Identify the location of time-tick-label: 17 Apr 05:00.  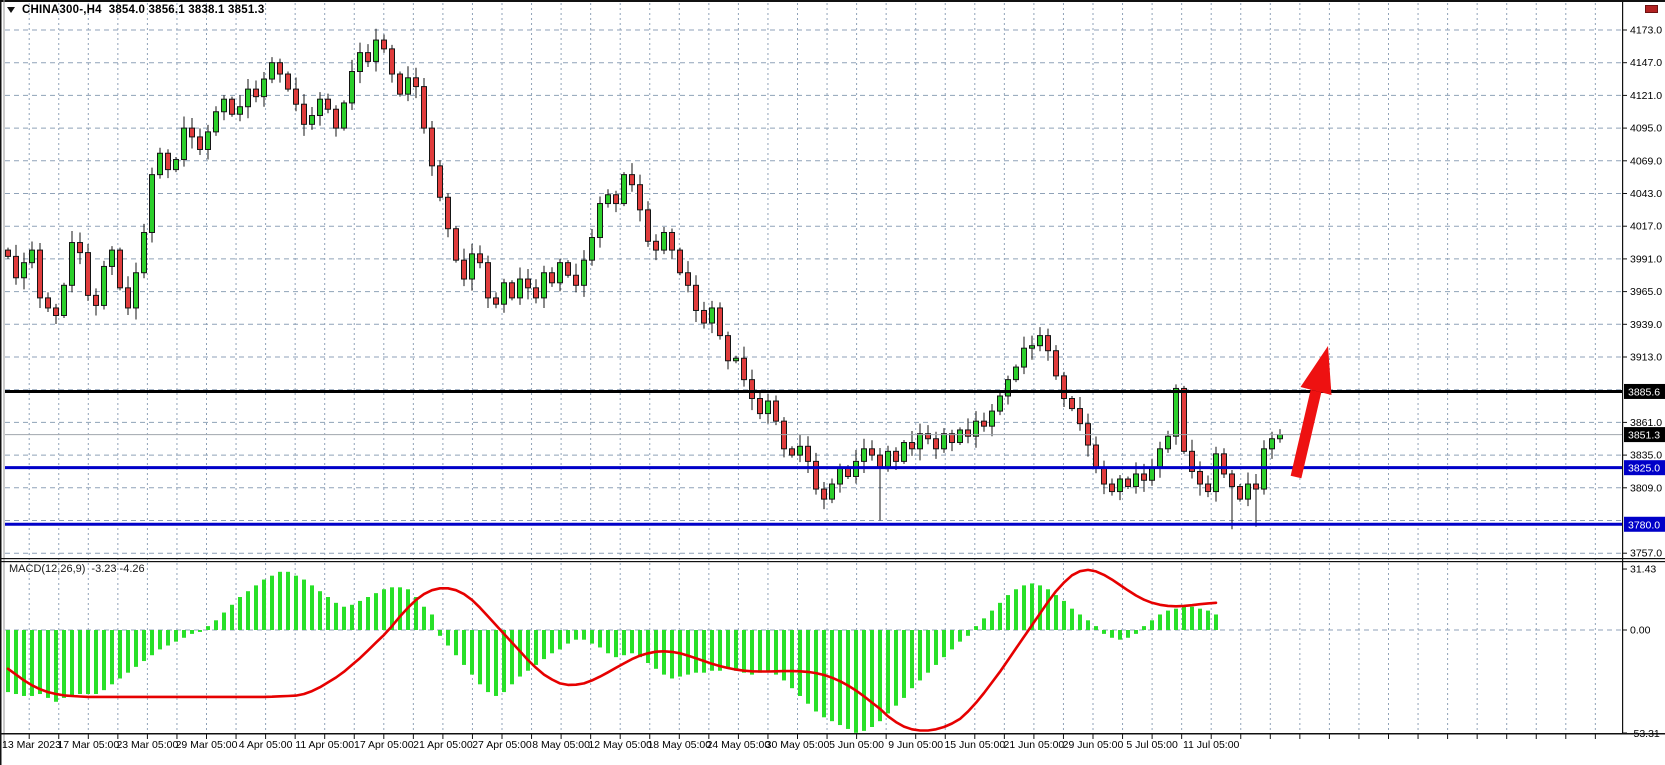
(384, 745).